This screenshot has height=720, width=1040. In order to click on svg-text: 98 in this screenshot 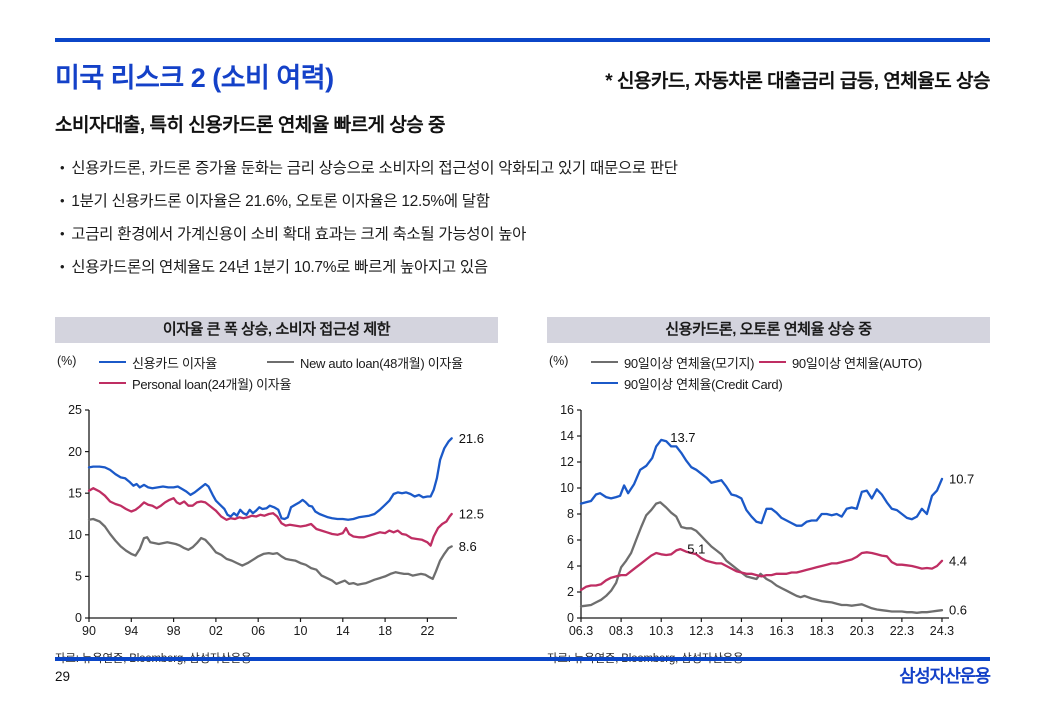, I will do `click(174, 631)`.